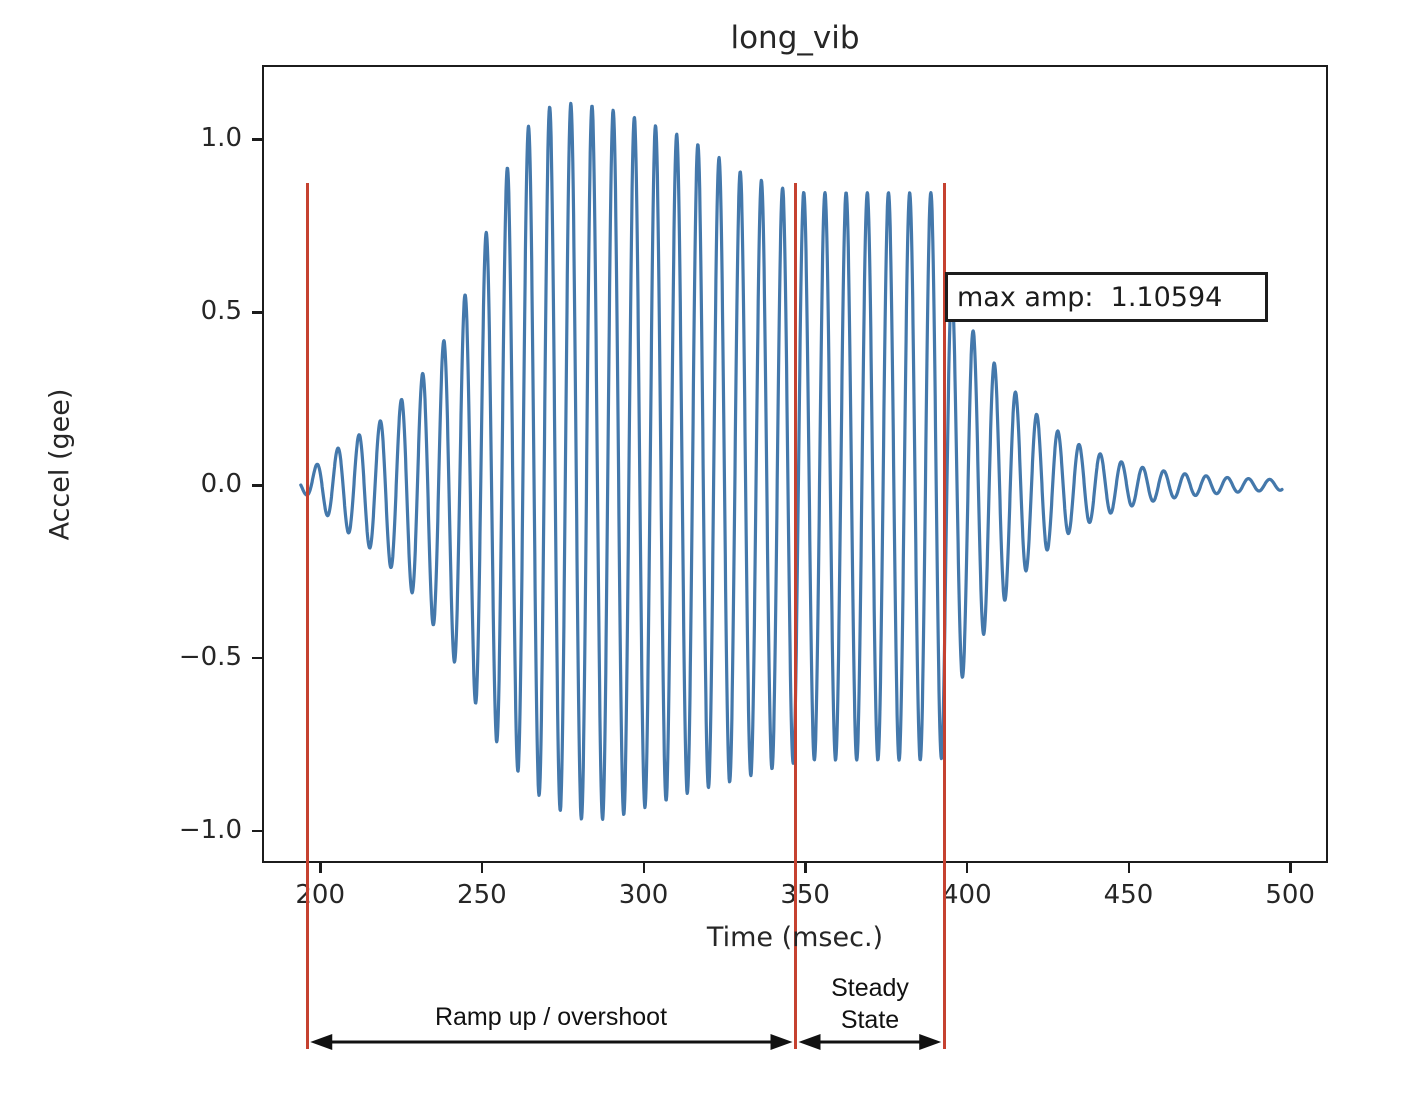  What do you see at coordinates (1290, 895) in the screenshot?
I see `x-tick-label: 500` at bounding box center [1290, 895].